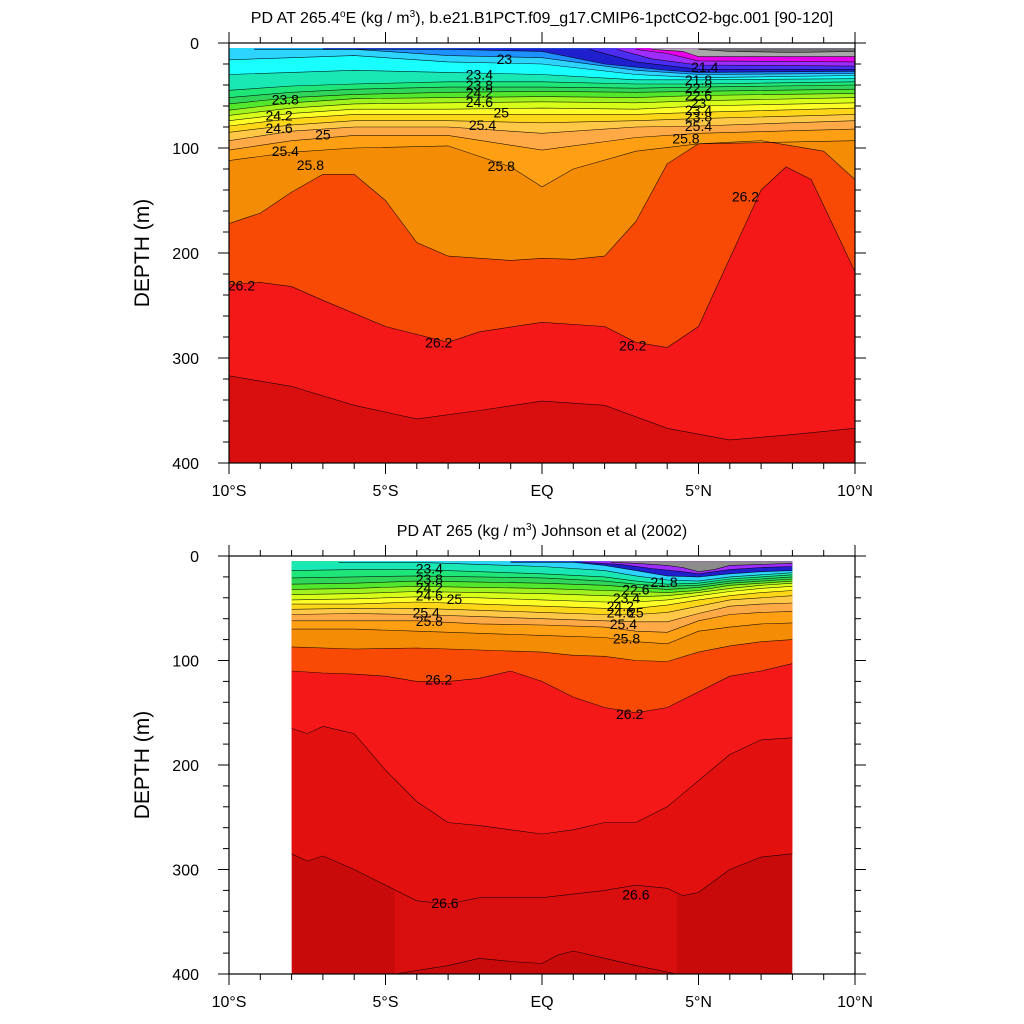 This screenshot has width=1024, height=1024. I want to click on isopycnal-23.2, so click(554, 62).